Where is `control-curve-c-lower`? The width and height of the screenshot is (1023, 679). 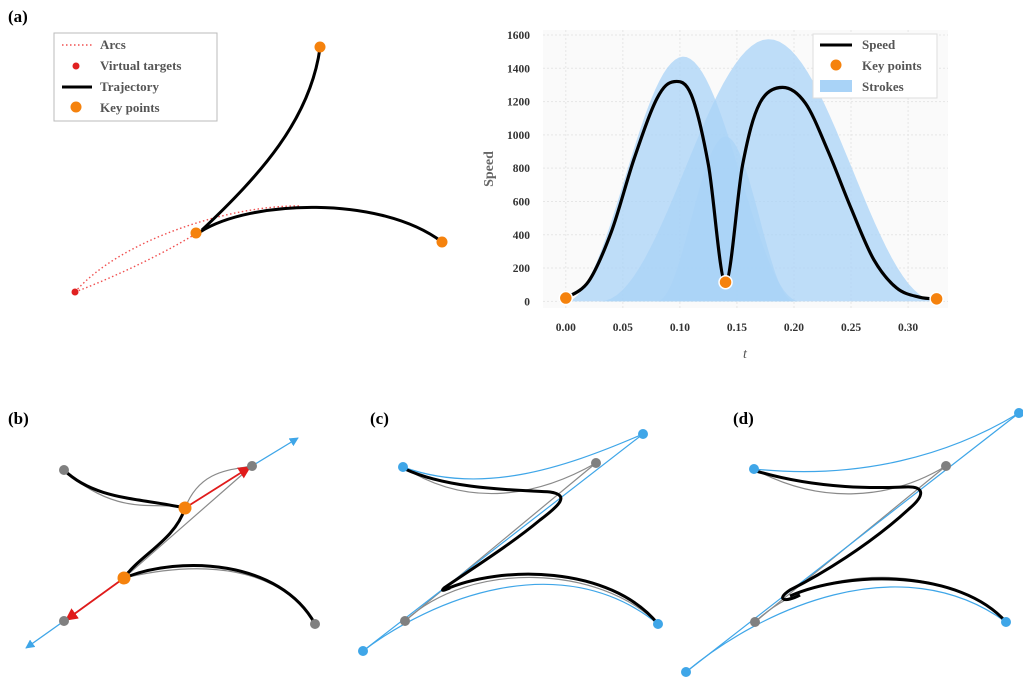
control-curve-c-lower is located at coordinates (531, 600).